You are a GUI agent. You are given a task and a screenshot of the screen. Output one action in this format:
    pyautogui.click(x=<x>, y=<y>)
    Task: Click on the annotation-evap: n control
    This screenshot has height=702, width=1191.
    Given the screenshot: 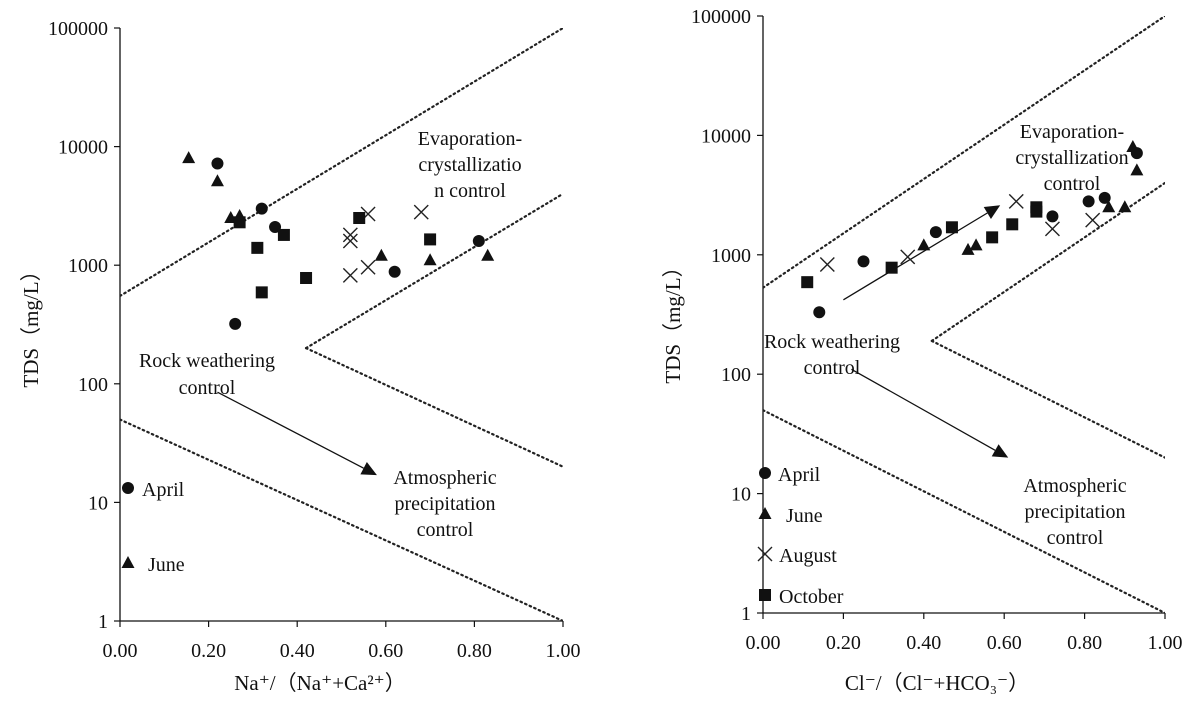 What is the action you would take?
    pyautogui.click(x=470, y=191)
    